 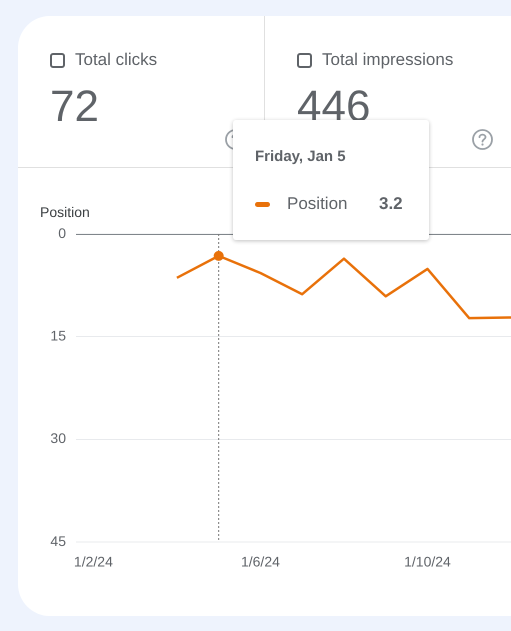 I want to click on x-tick-label: 1/10/24, so click(x=428, y=561).